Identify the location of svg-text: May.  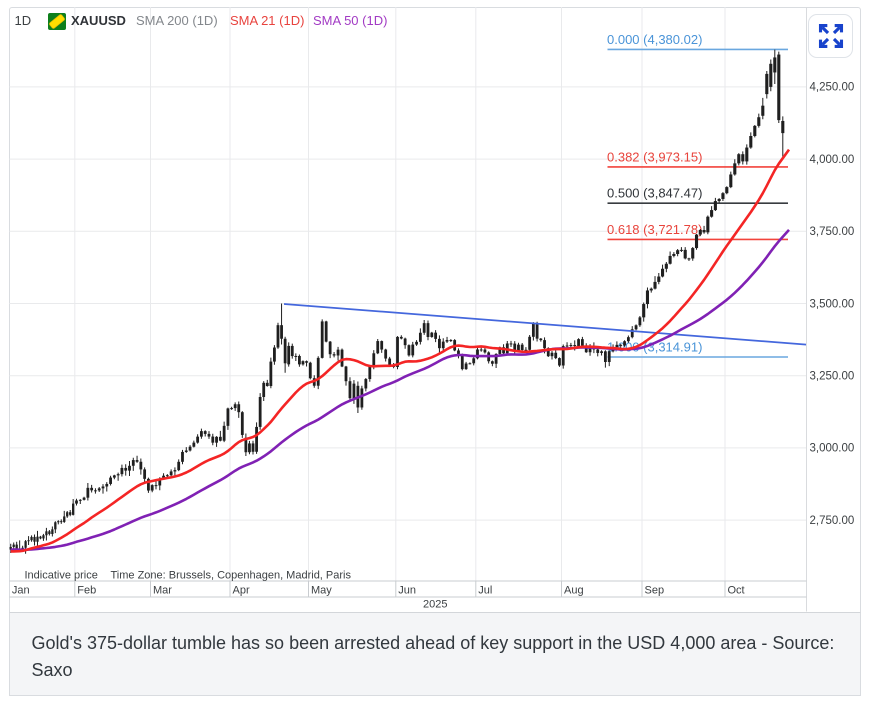
(321, 591).